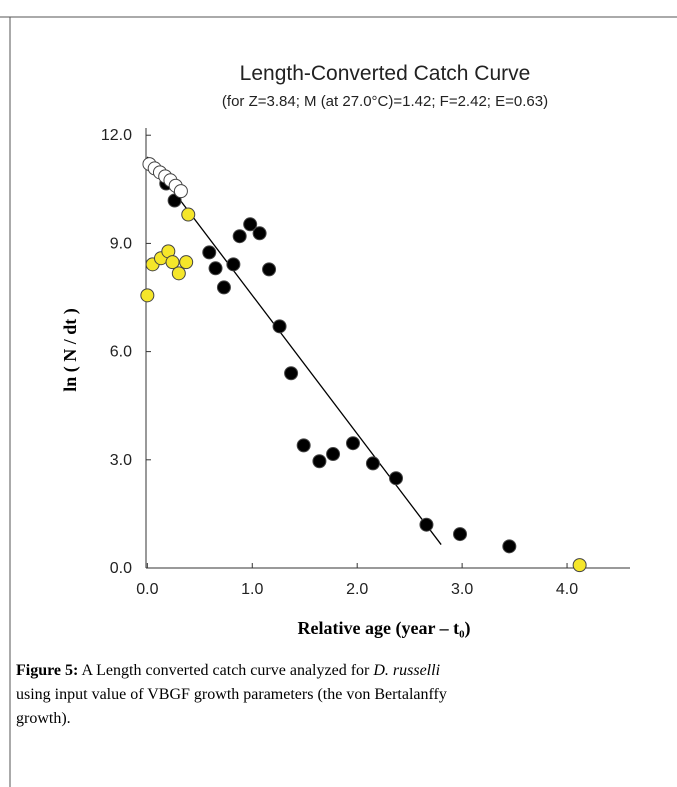  Describe the element at coordinates (116, 135) in the screenshot. I see `y-tick-label: 12.0` at that location.